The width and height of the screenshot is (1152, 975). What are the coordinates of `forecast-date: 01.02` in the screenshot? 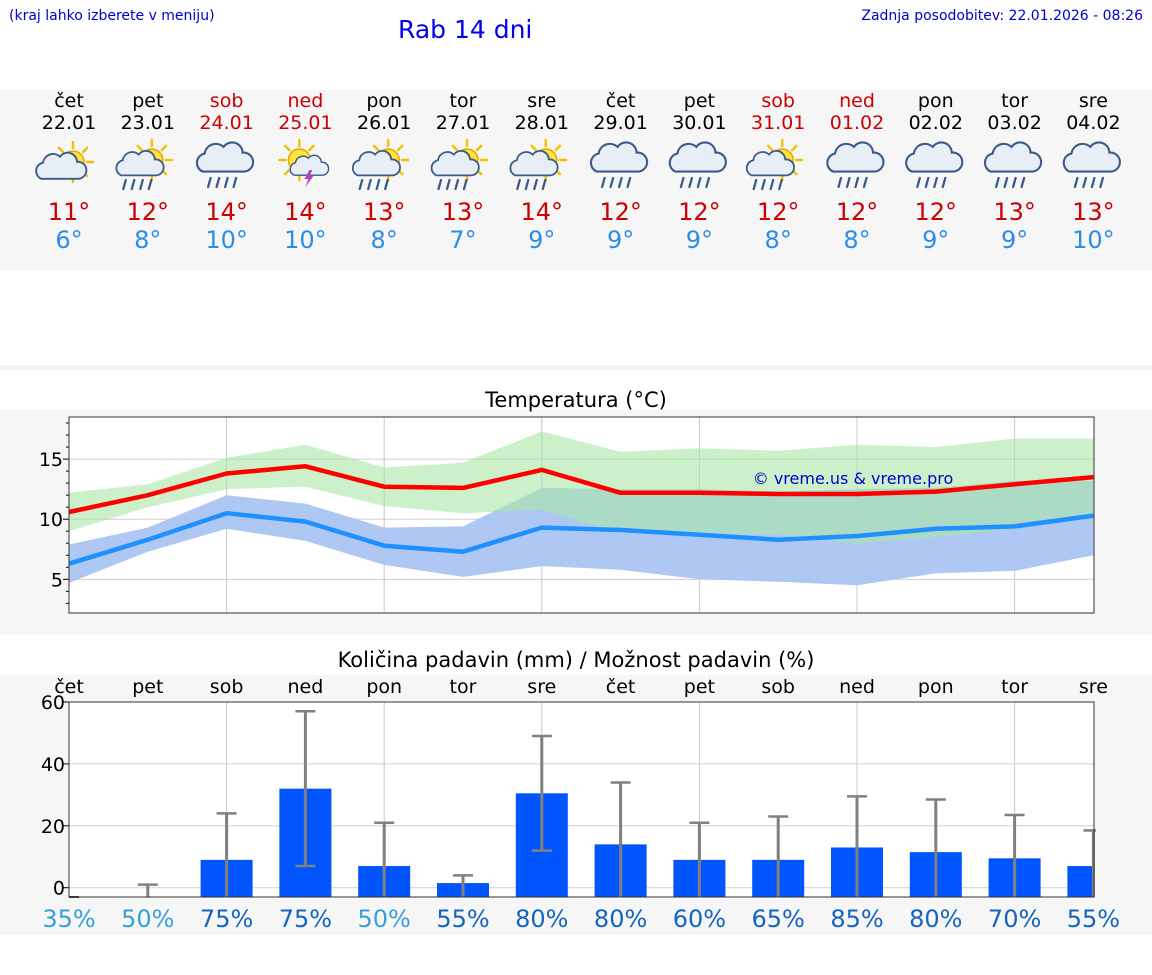 It's located at (857, 123).